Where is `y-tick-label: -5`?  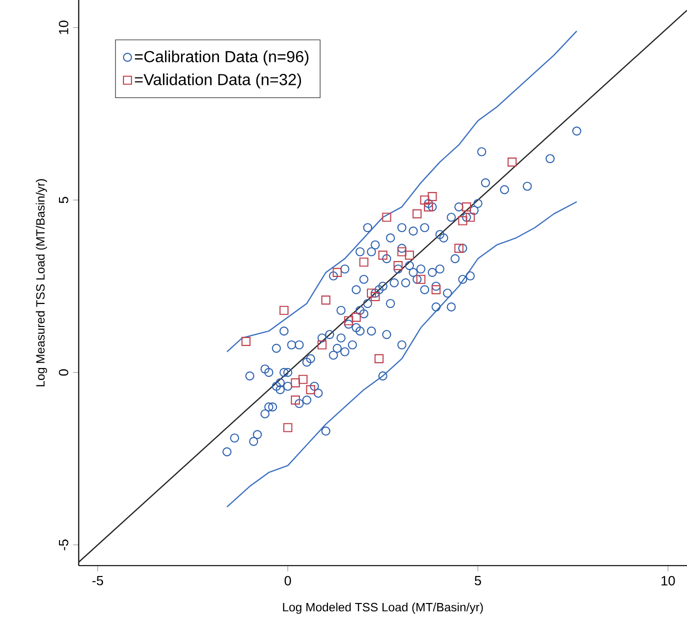 y-tick-label: -5 is located at coordinates (63, 544).